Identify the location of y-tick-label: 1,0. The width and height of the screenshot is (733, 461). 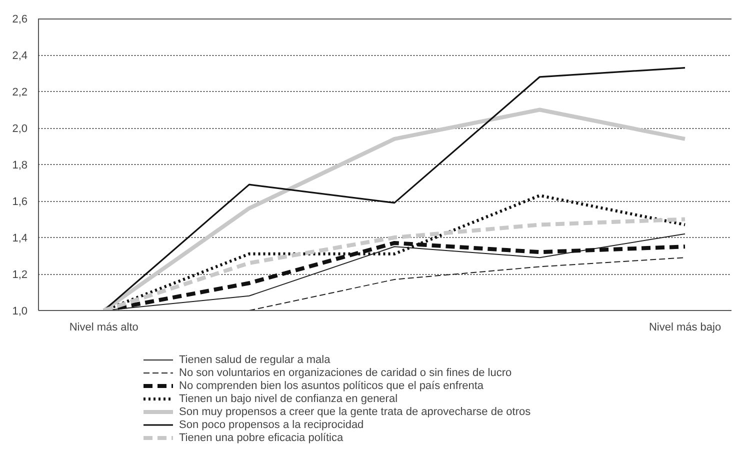
(20, 312).